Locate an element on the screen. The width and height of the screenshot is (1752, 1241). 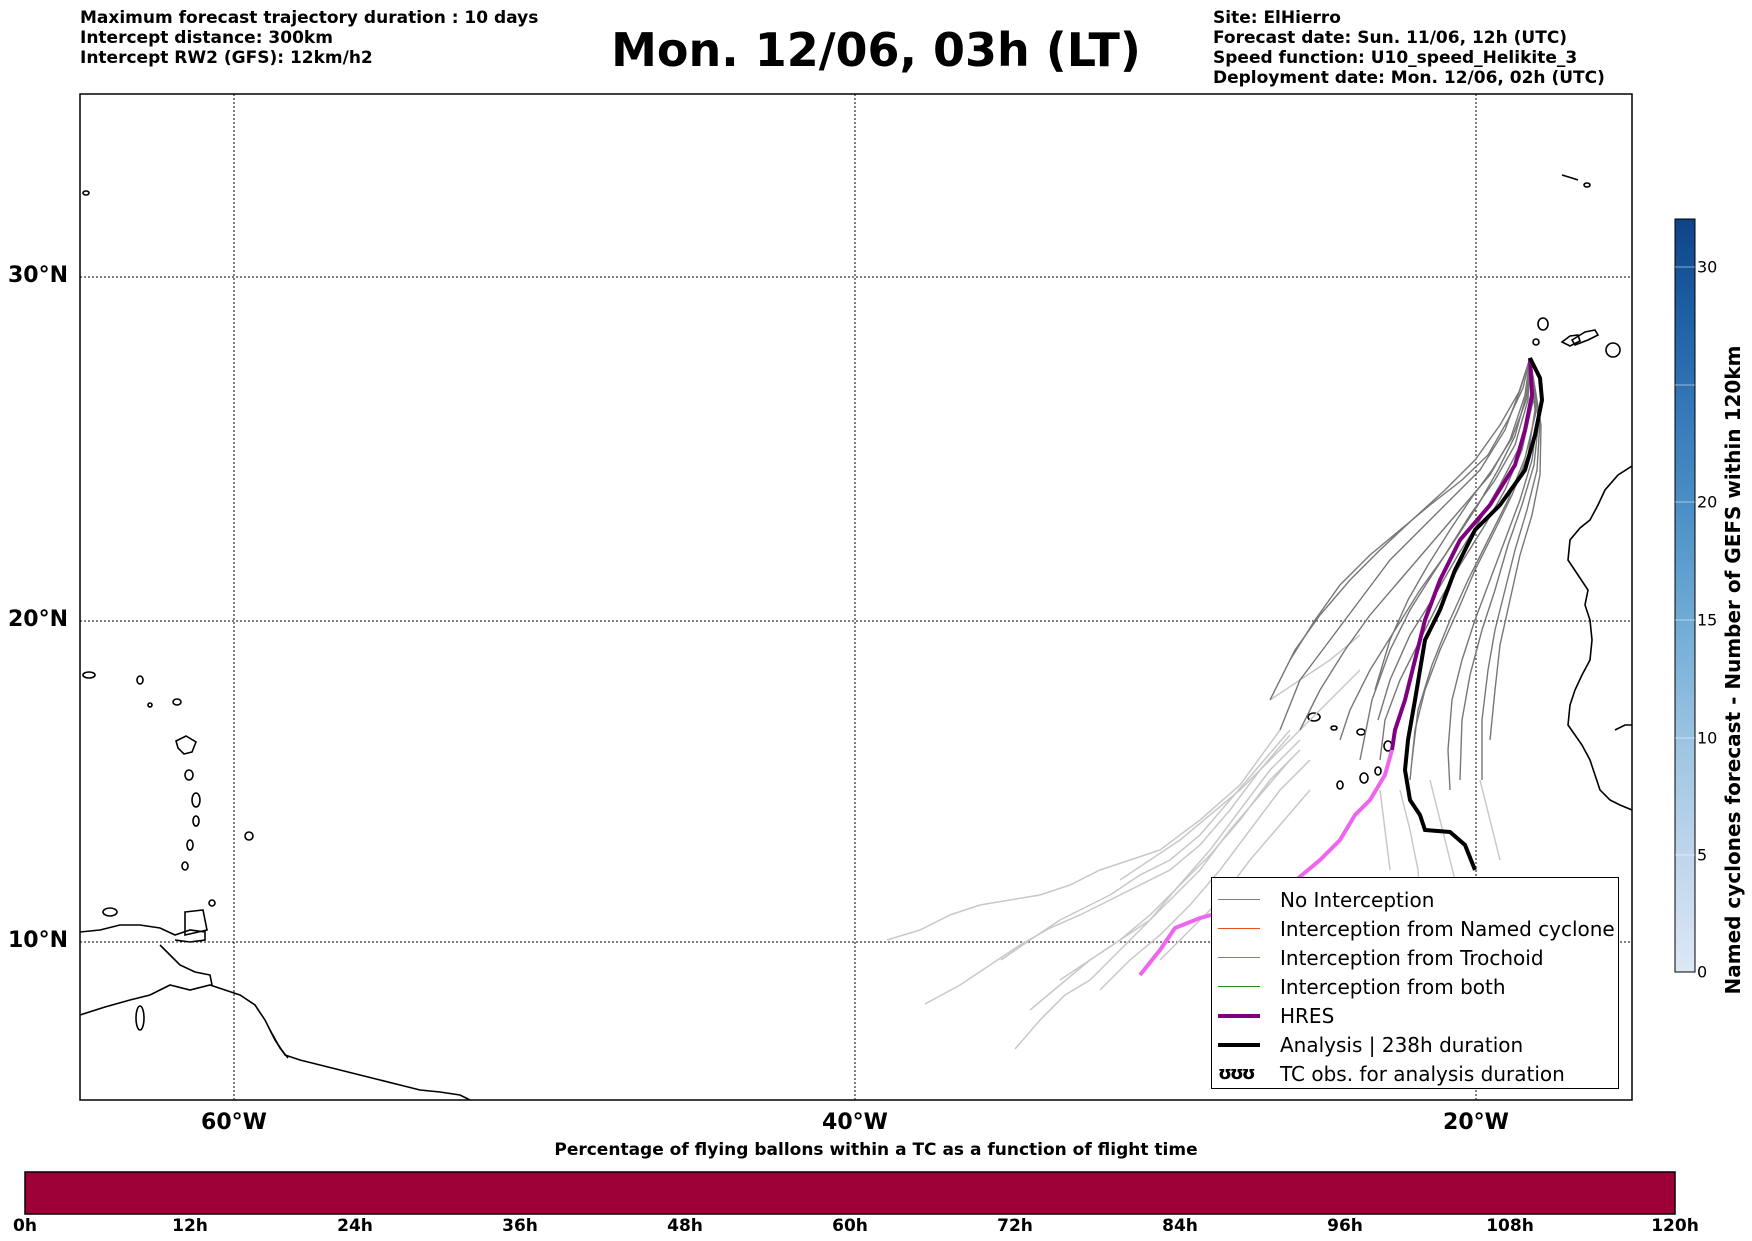
guadeloupe is located at coordinates (186, 745).